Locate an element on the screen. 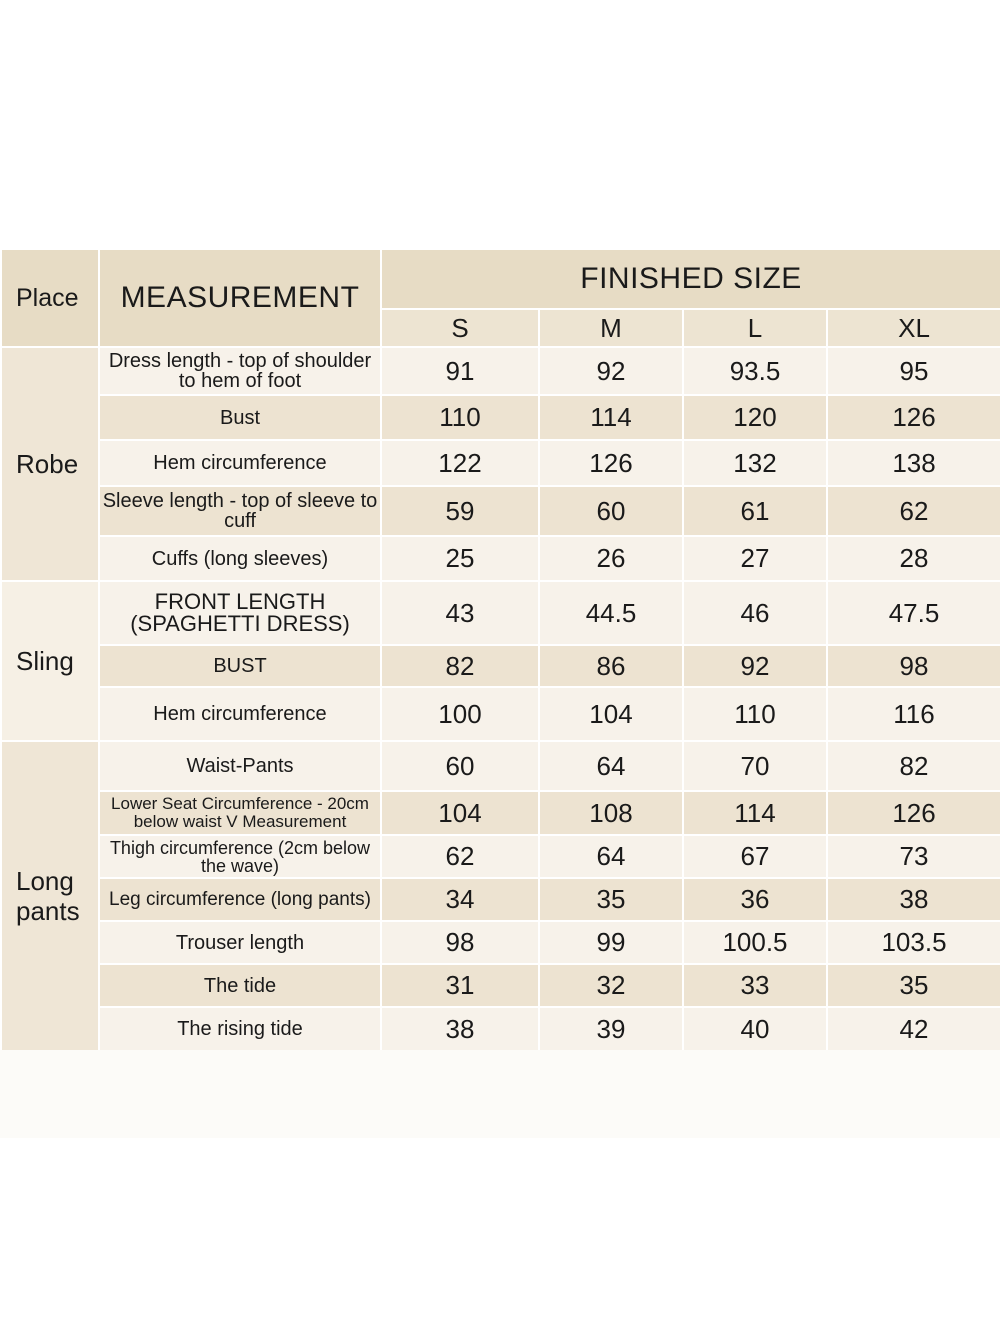  measurement-label: Cuffs (long sleeves) is located at coordinates (240, 558).